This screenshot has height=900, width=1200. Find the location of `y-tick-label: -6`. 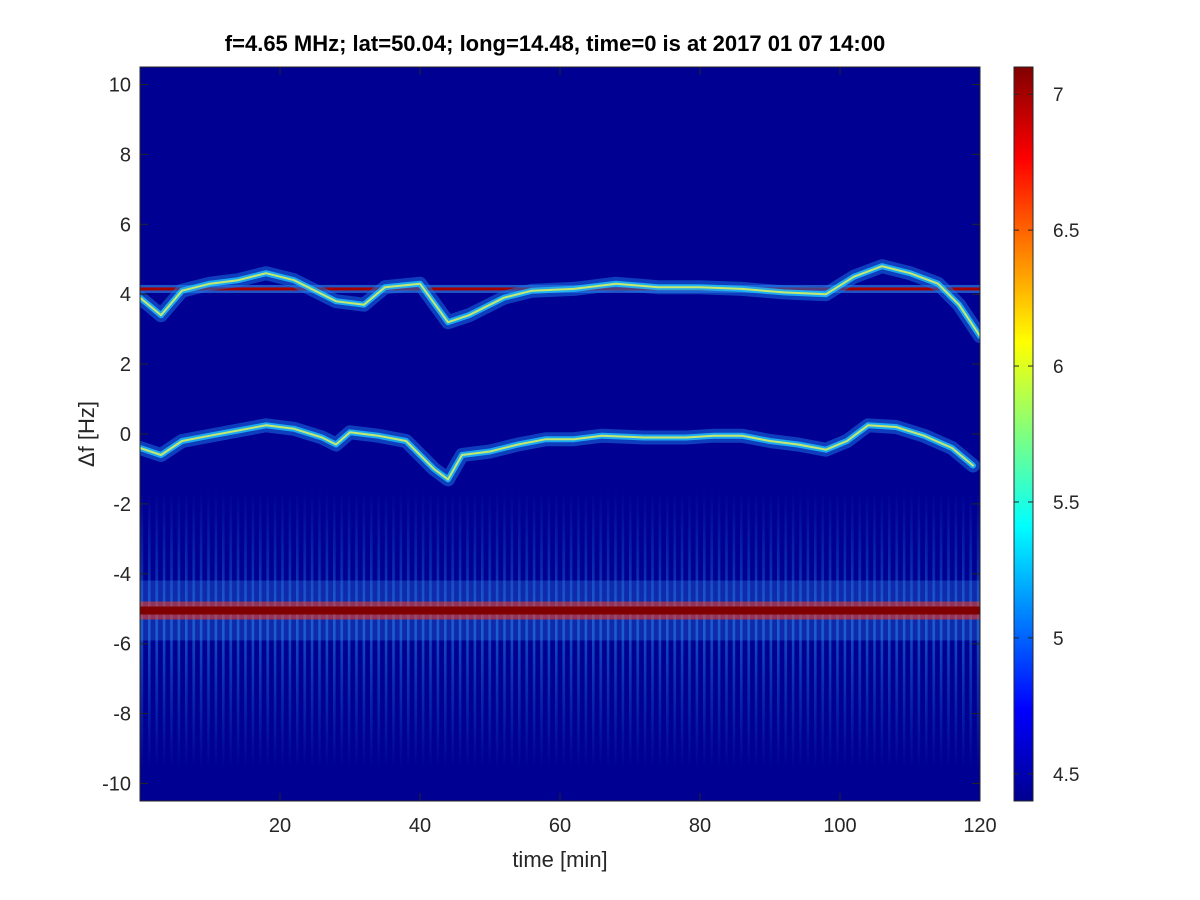

y-tick-label: -6 is located at coordinates (122, 645).